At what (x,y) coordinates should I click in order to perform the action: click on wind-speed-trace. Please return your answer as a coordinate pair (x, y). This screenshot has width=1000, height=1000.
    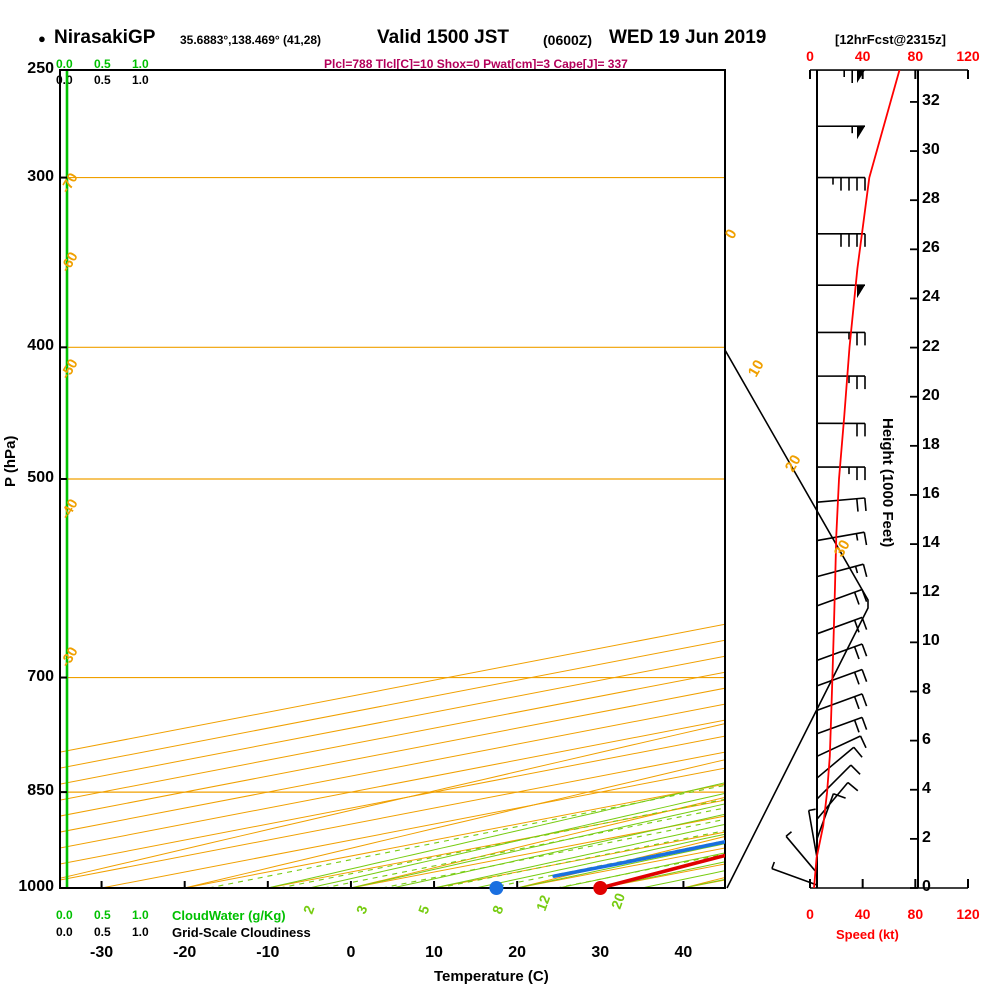
    Looking at the image, I should click on (857, 479).